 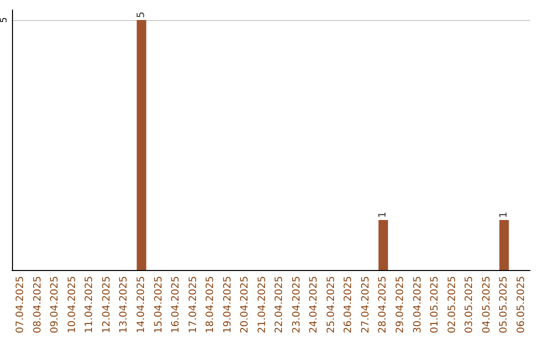 I want to click on x-tick-label: 19.04.2025, so click(x=228, y=305).